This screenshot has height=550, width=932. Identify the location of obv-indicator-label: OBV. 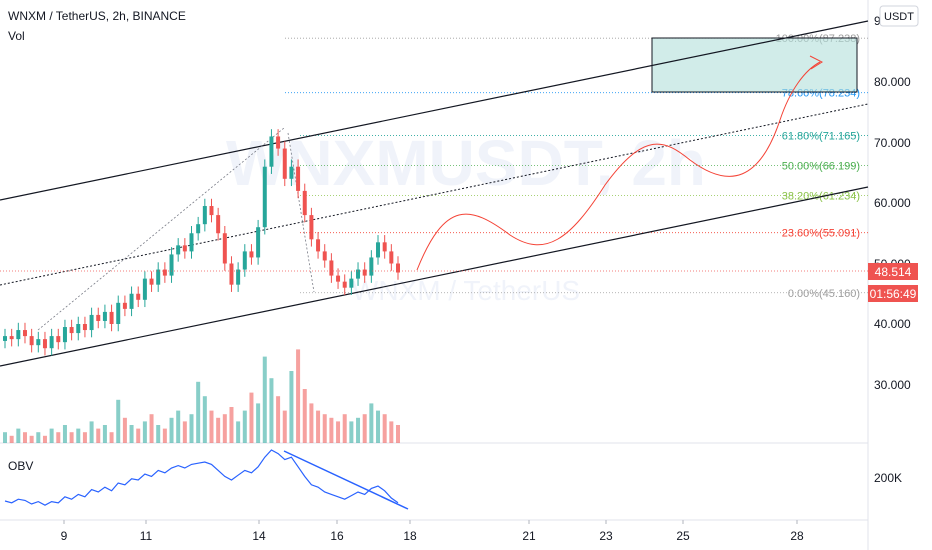
(20, 466).